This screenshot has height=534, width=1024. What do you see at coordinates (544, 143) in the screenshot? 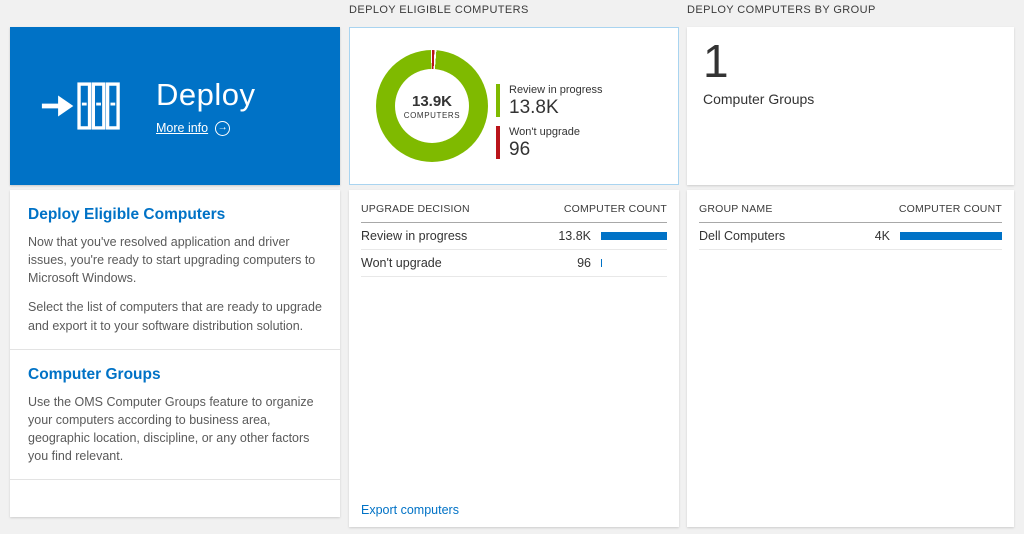
I see `legend-text: Won't upgrade 96` at bounding box center [544, 143].